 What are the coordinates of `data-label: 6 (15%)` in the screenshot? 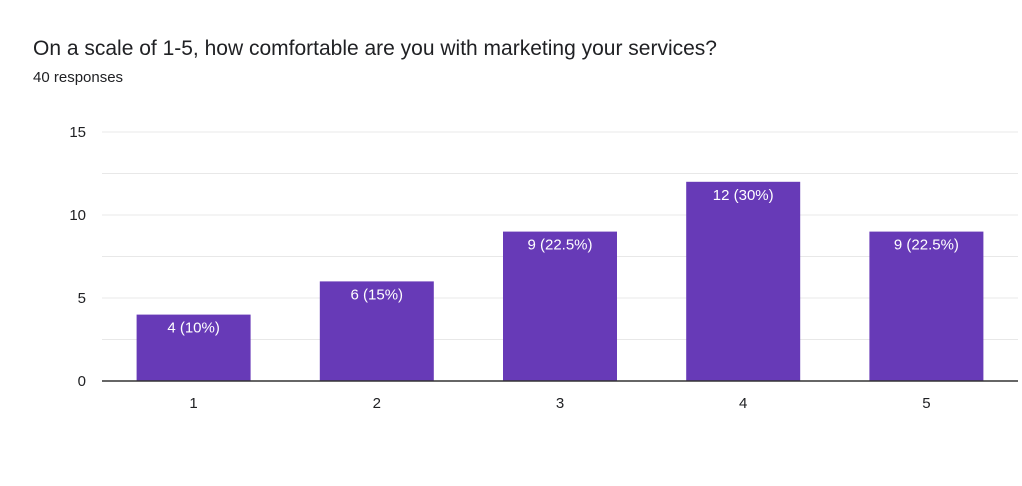 It's located at (377, 294).